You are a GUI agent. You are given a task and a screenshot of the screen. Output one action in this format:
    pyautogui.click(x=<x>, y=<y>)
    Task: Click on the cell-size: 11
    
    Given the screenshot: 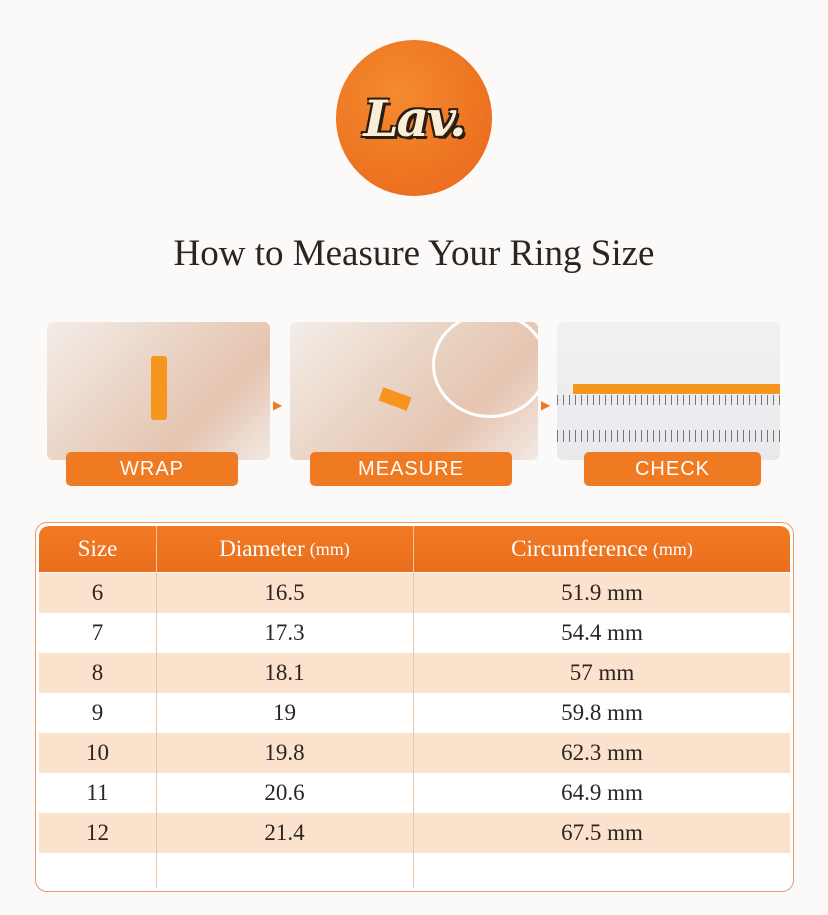 What is the action you would take?
    pyautogui.click(x=97, y=792)
    